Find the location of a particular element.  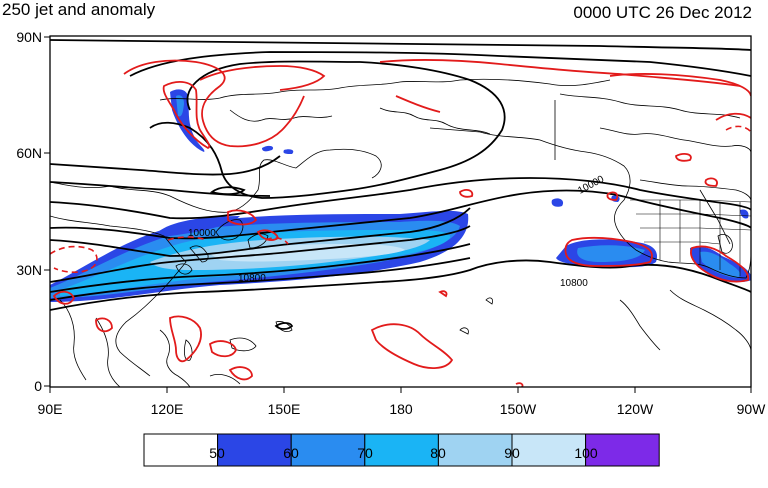

colorbar: 50 60 70 80 90 100 is located at coordinates (401, 450).